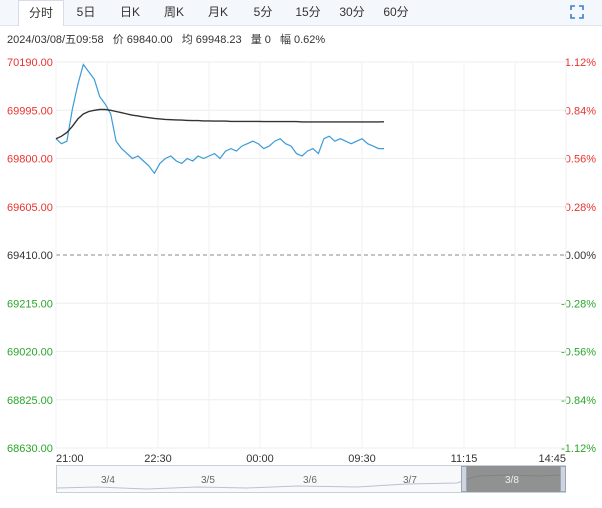  I want to click on tab-daily-k: 日K, so click(129, 12).